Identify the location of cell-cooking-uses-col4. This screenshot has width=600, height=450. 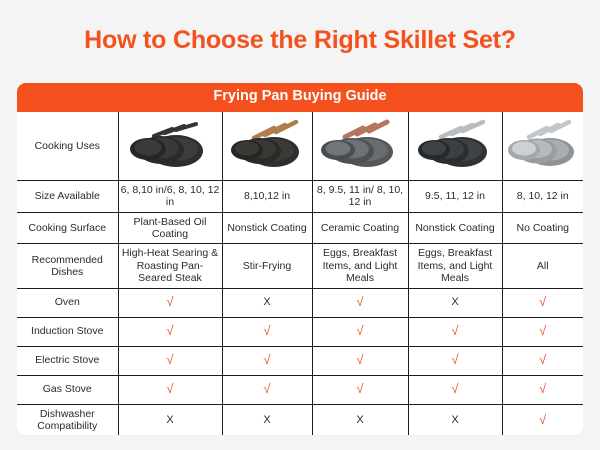
(455, 146).